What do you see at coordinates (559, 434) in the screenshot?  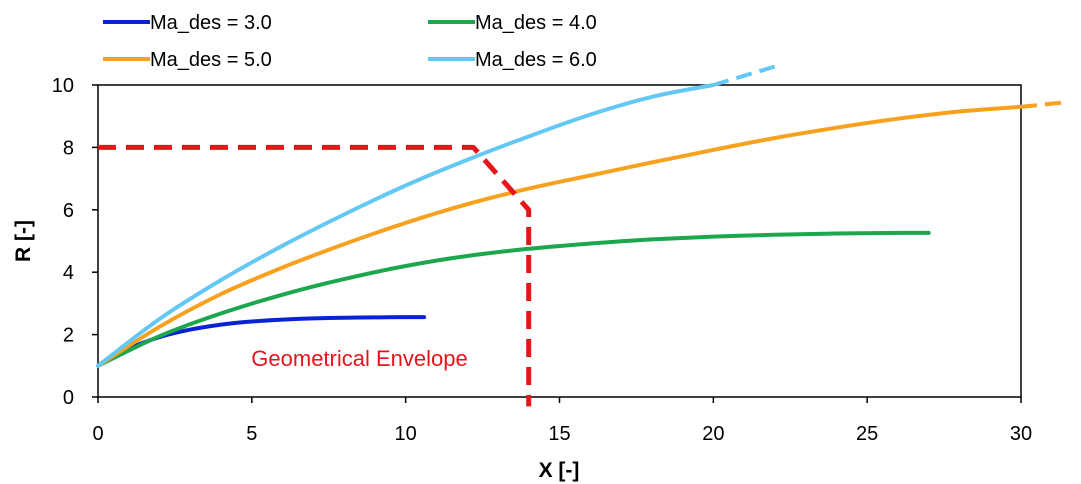 I see `x-tick-label: 15` at bounding box center [559, 434].